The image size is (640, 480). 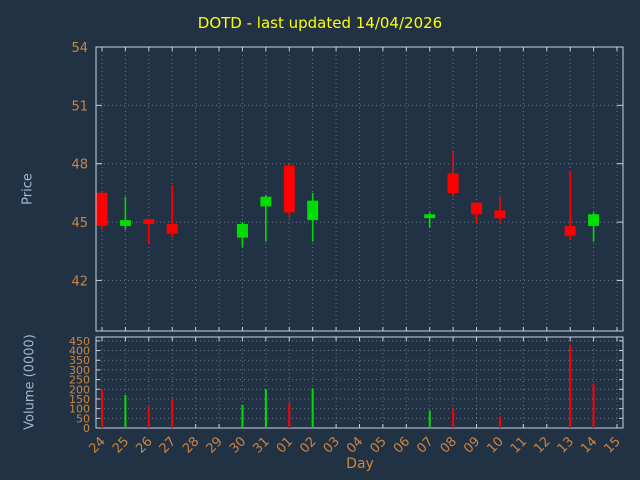 What do you see at coordinates (121, 445) in the screenshot?
I see `svg-text: 25` at bounding box center [121, 445].